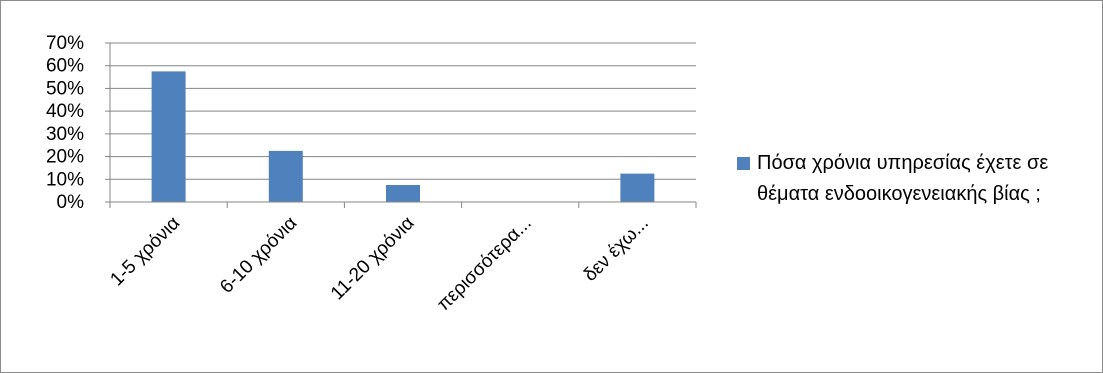 The image size is (1103, 373). I want to click on y-tick-label: 0%, so click(71, 202).